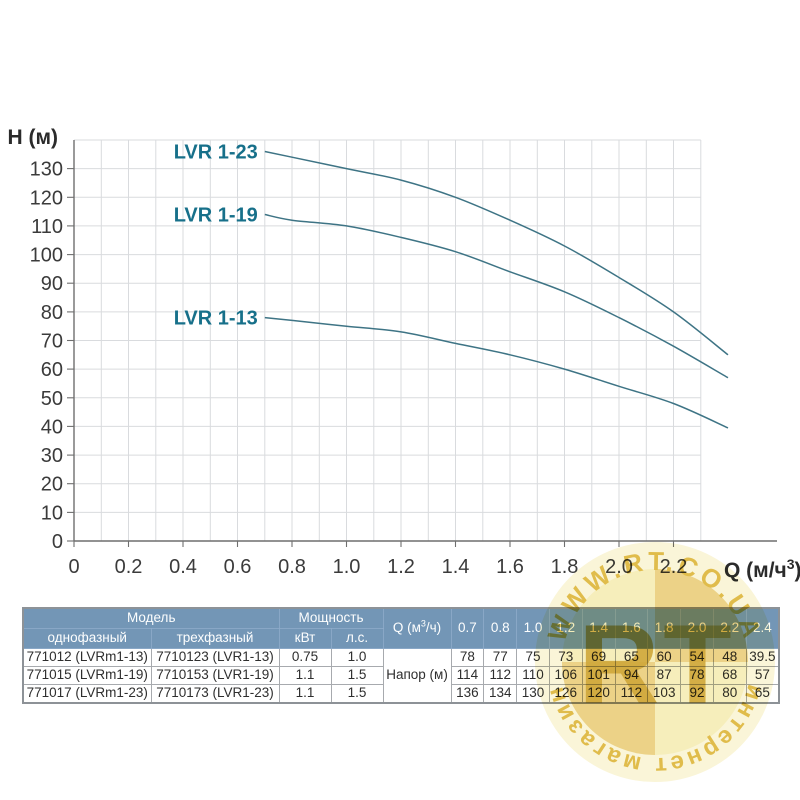  Describe the element at coordinates (183, 567) in the screenshot. I see `x-tick-label: 0.4` at that location.